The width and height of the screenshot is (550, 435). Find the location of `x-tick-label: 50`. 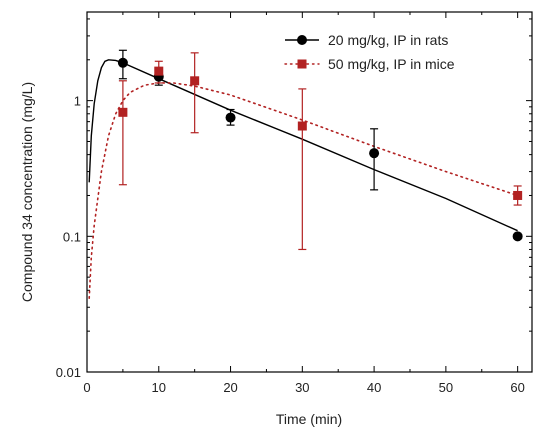

x-tick-label: 50 is located at coordinates (446, 387).